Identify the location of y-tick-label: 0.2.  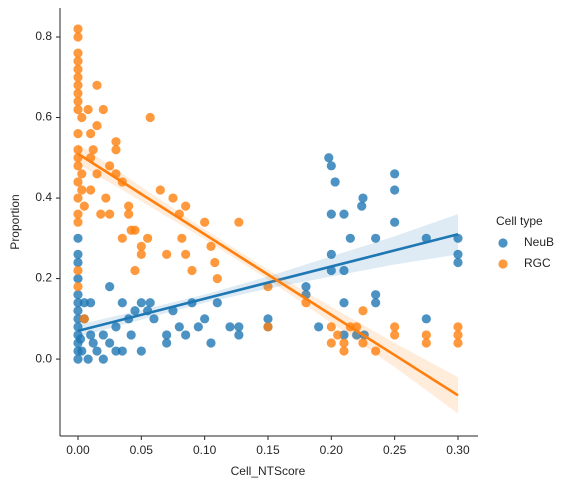
(43, 278).